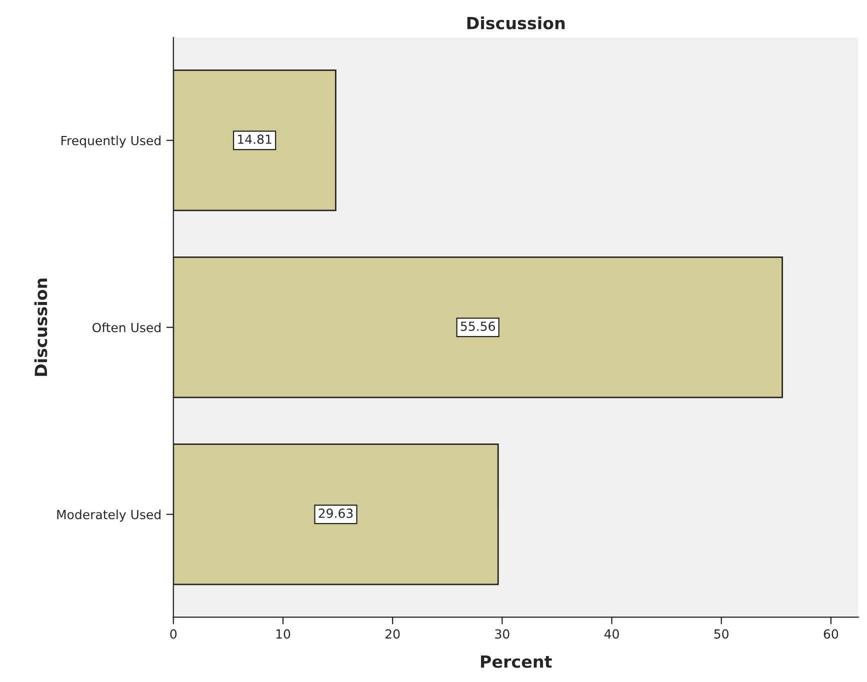 This screenshot has height=682, width=867. What do you see at coordinates (831, 634) in the screenshot?
I see `x-tick-label: 60` at bounding box center [831, 634].